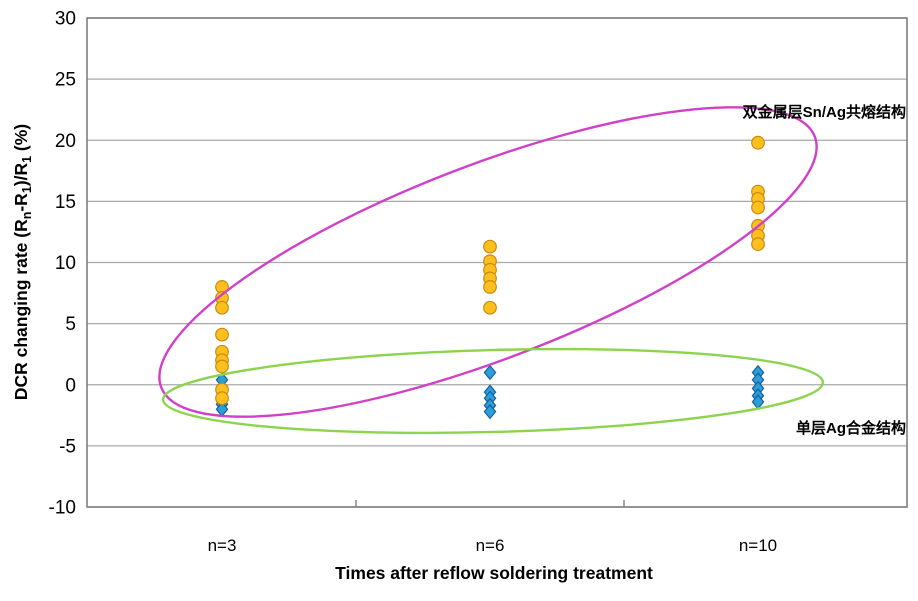 The width and height of the screenshot is (918, 601). Describe the element at coordinates (65, 141) in the screenshot. I see `y-tick-label: 20` at that location.